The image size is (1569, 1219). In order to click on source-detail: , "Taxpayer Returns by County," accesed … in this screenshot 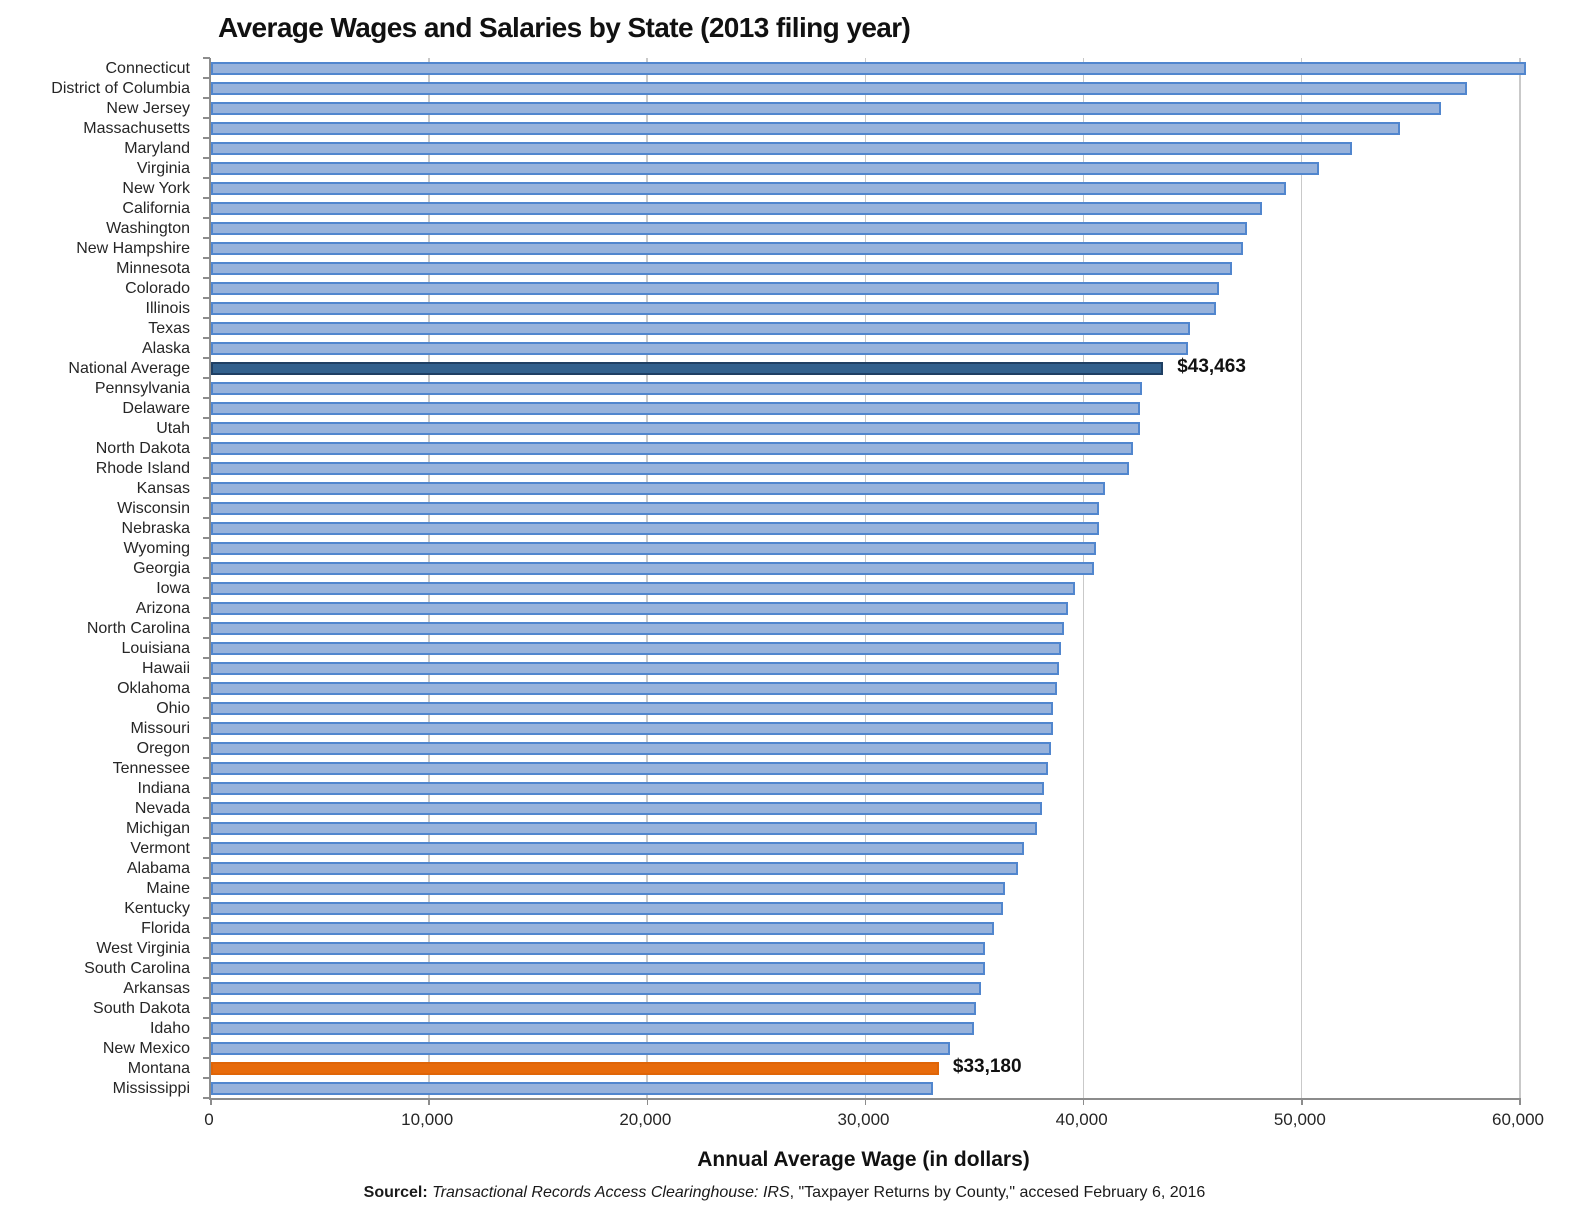, I will do `click(997, 1192)`.